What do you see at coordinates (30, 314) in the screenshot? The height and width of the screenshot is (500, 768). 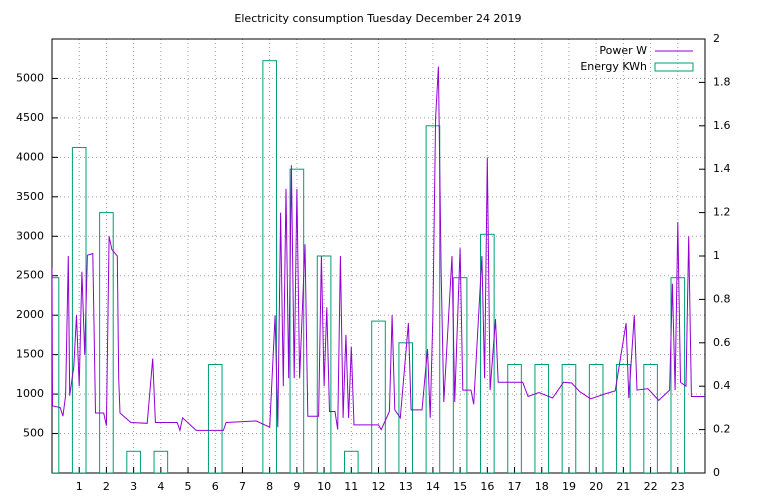 I see `y-tick-label: 2000` at bounding box center [30, 314].